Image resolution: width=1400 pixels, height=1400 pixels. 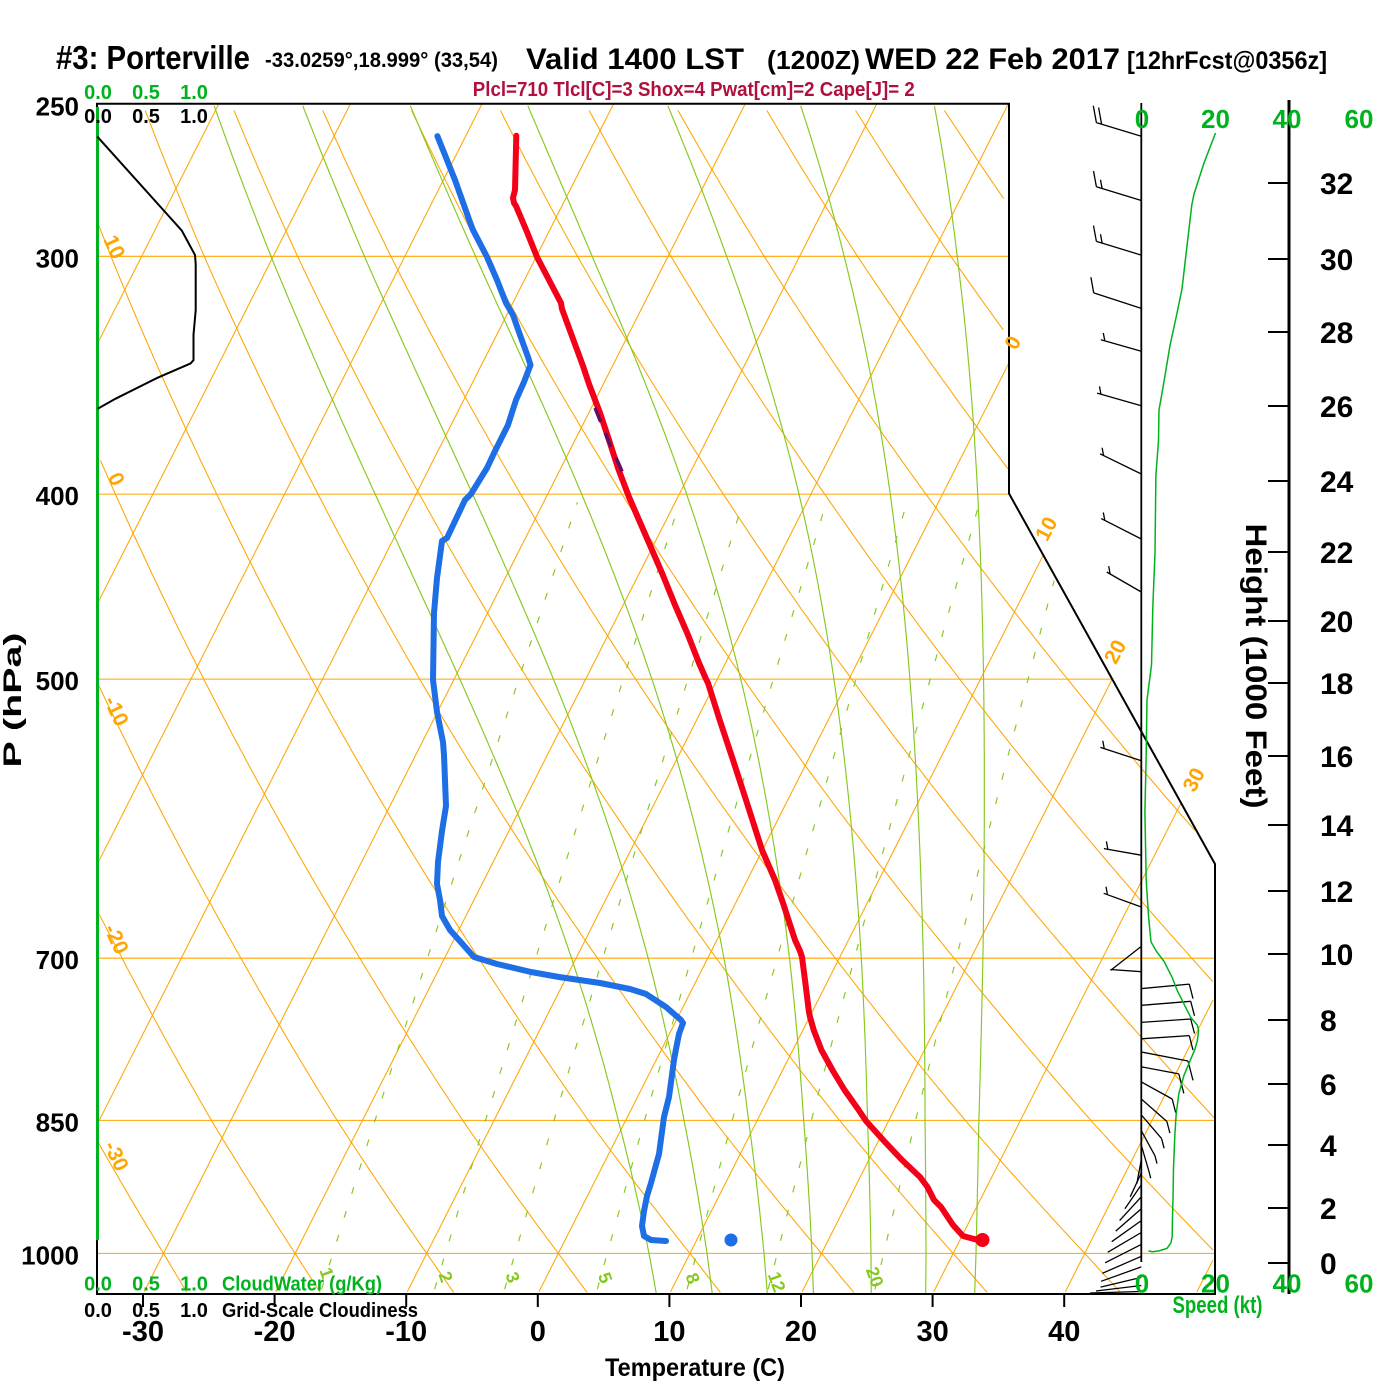 What do you see at coordinates (13, 700) in the screenshot?
I see `svg-text: P (hPa)` at bounding box center [13, 700].